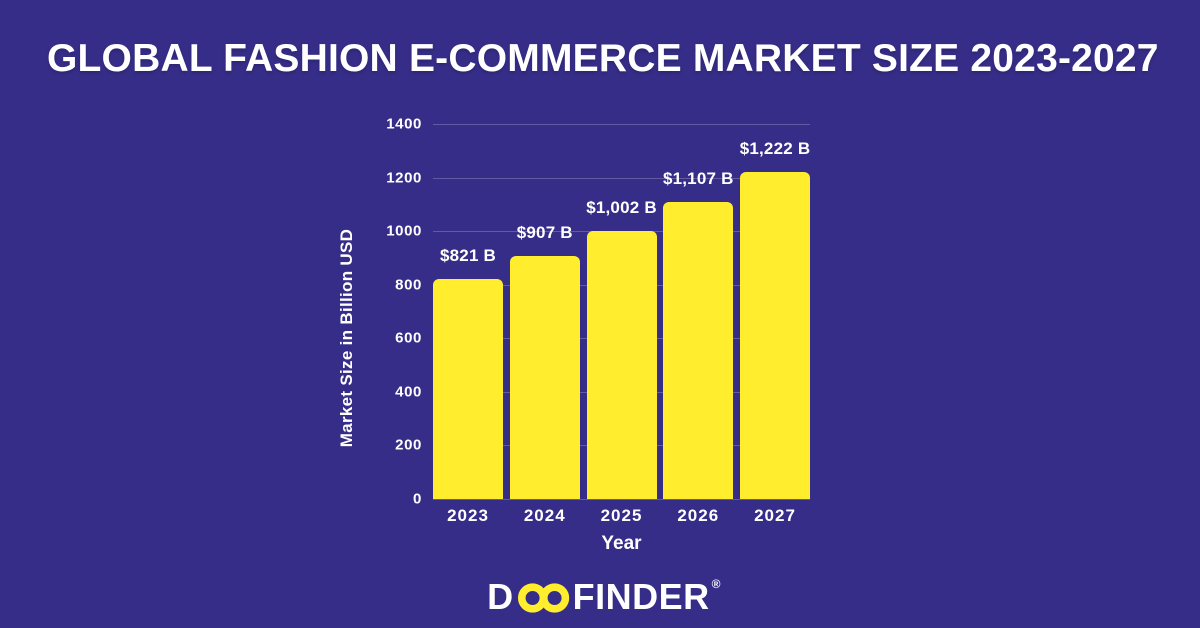 The image size is (1200, 628). What do you see at coordinates (408, 285) in the screenshot?
I see `y-tick-label-800: 800` at bounding box center [408, 285].